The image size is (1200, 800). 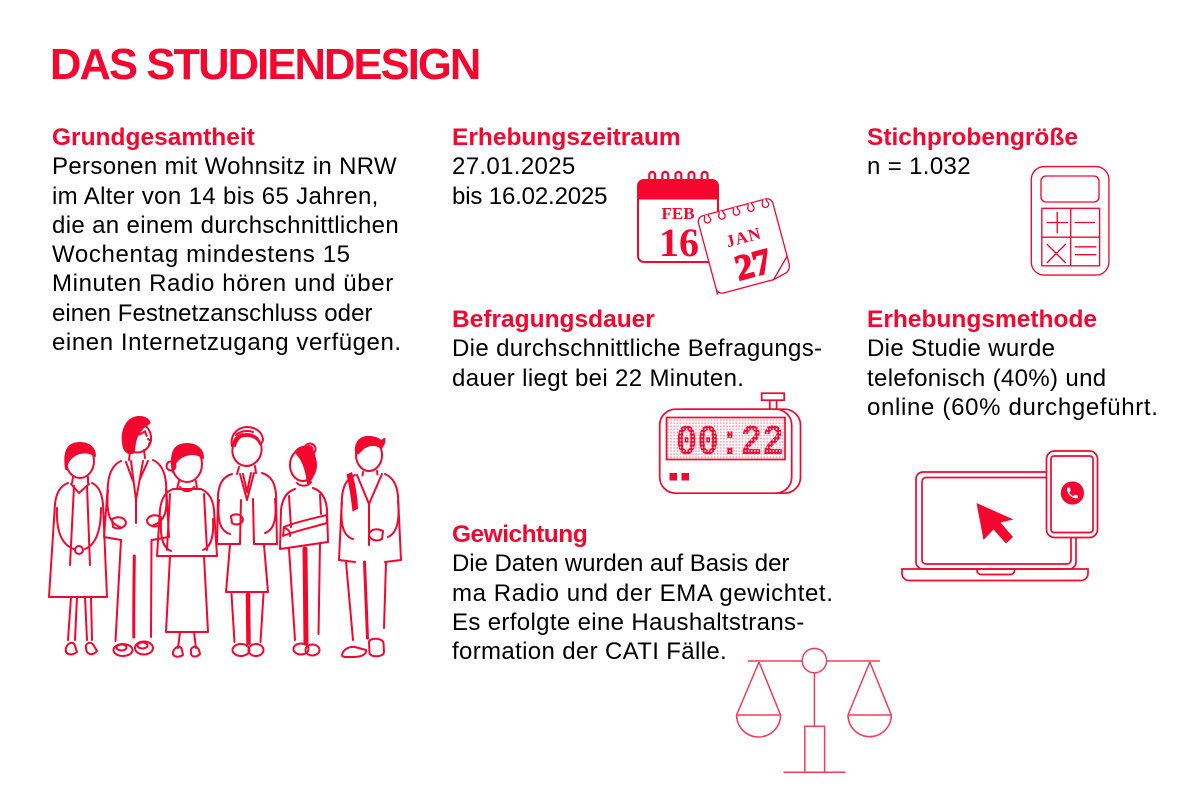 I want to click on svg-text: 00:22, so click(x=730, y=442).